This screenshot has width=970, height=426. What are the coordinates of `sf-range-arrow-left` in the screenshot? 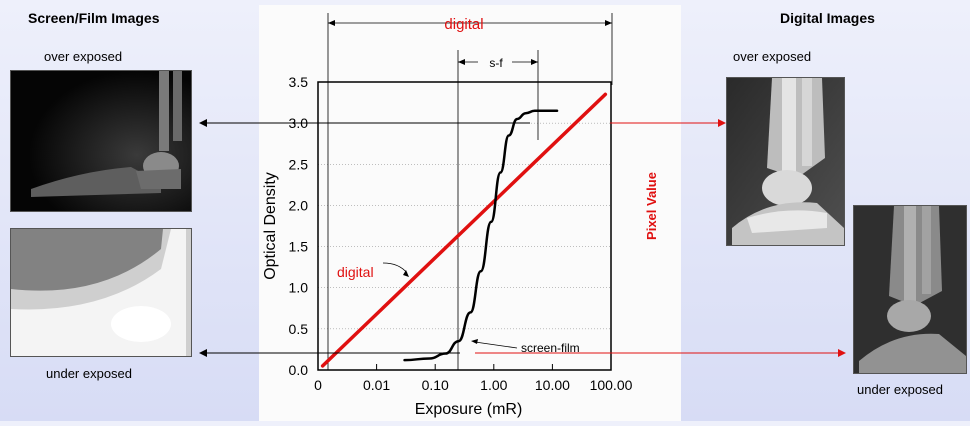 It's located at (461, 62).